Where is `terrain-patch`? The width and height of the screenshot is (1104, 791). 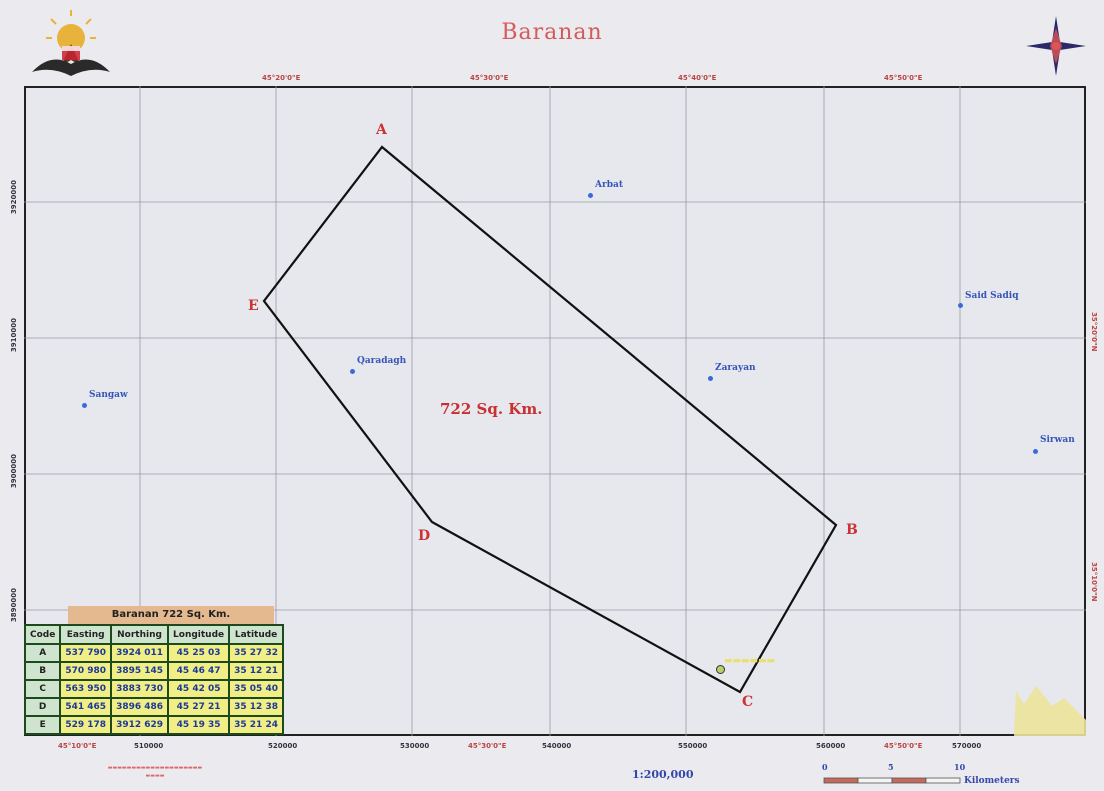
terrain-patch is located at coordinates (1050, 711).